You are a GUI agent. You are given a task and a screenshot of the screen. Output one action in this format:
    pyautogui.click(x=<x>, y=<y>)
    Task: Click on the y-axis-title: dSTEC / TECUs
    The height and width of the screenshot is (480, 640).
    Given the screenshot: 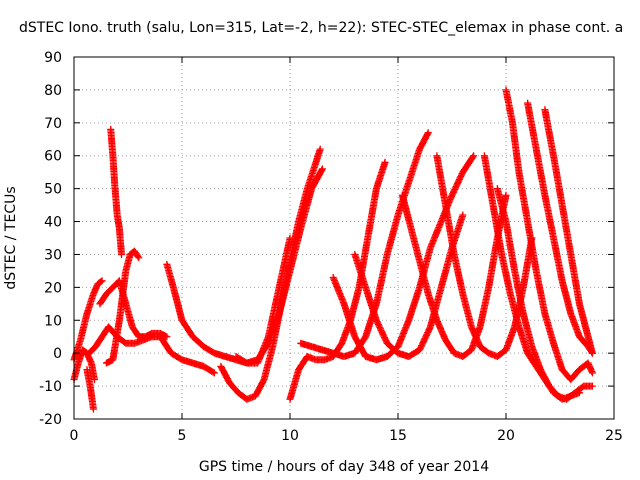 What is the action you would take?
    pyautogui.click(x=11, y=237)
    